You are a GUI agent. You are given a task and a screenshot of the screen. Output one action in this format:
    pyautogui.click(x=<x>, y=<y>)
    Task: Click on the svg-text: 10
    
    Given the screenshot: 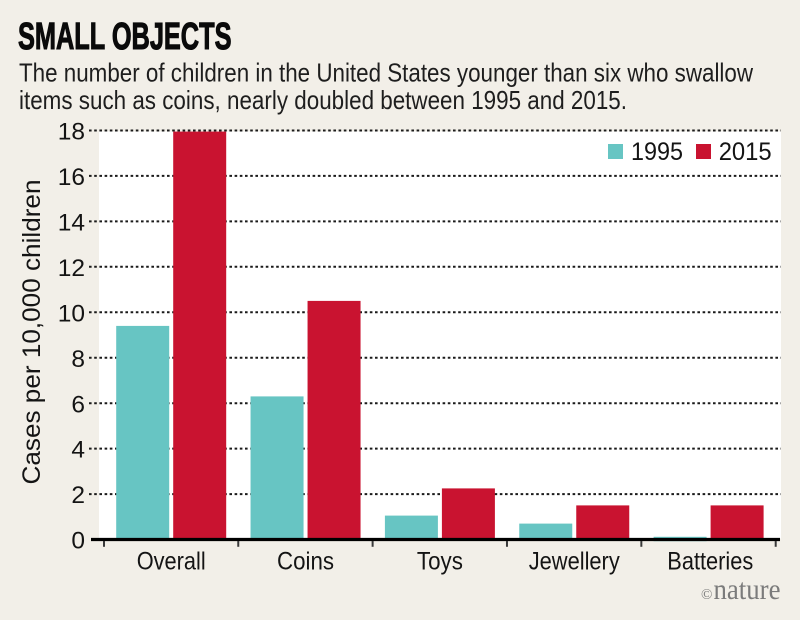 What is the action you would take?
    pyautogui.click(x=71, y=313)
    